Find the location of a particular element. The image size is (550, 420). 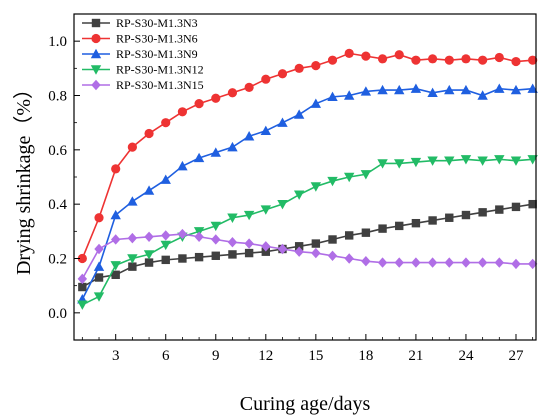

x-tick-label: 3 is located at coordinates (116, 356).